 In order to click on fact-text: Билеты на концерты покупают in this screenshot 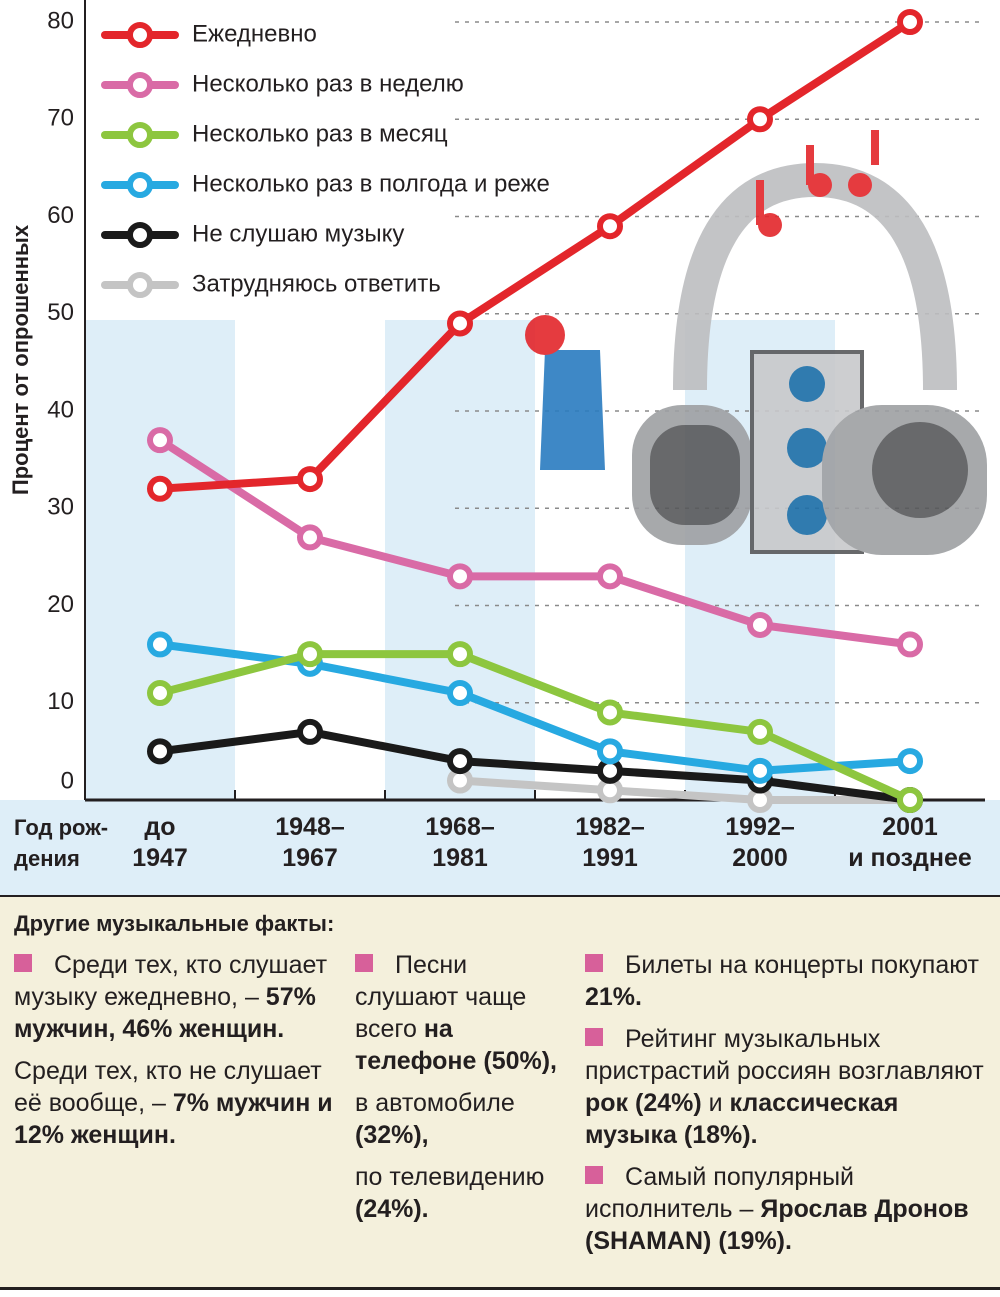, I will do `click(802, 965)`.